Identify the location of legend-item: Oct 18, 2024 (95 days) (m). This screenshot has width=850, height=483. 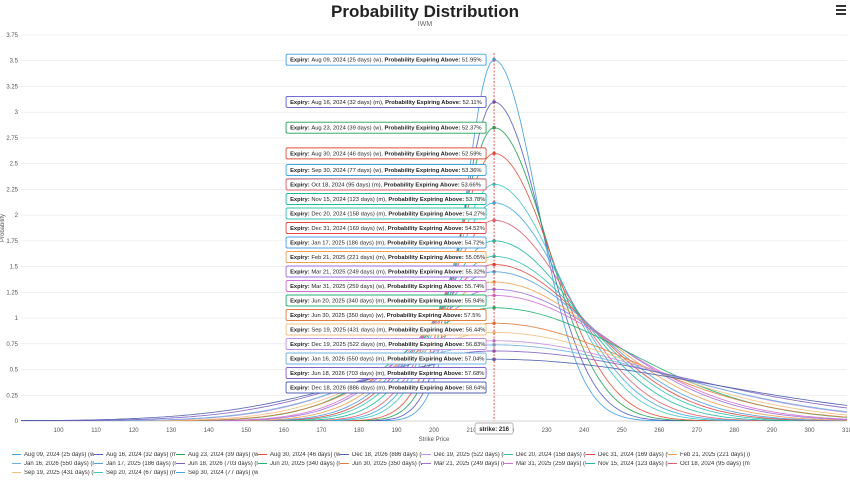
(709, 464).